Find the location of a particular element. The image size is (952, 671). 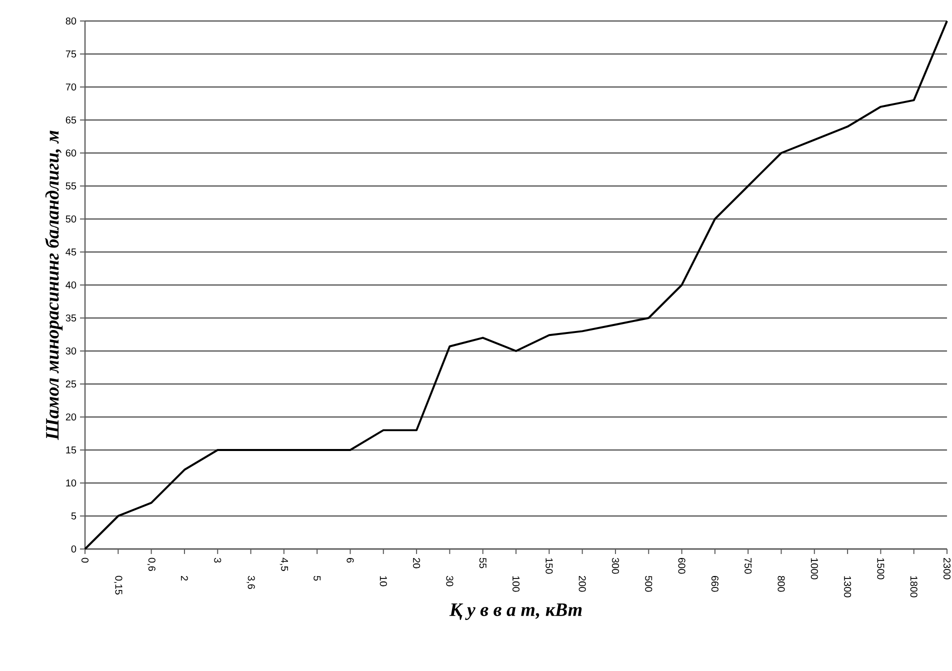

y-tick-label: 5 is located at coordinates (73, 516).